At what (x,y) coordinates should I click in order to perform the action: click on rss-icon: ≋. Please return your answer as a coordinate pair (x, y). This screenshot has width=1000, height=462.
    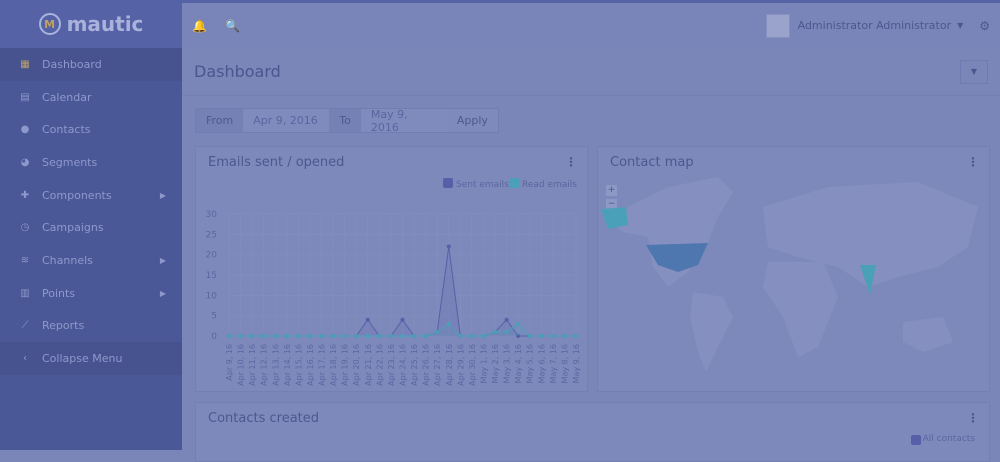
    Looking at the image, I should click on (25, 260).